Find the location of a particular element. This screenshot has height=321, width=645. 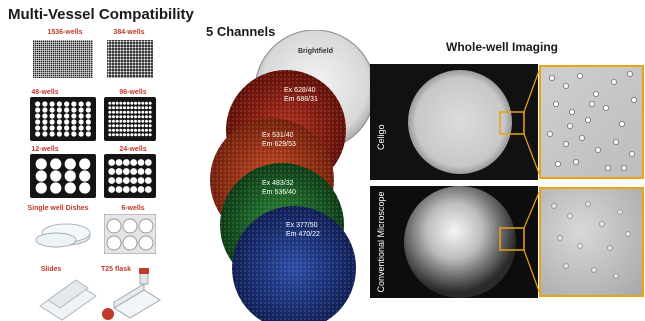

single-well-dish-image is located at coordinates (63, 235).